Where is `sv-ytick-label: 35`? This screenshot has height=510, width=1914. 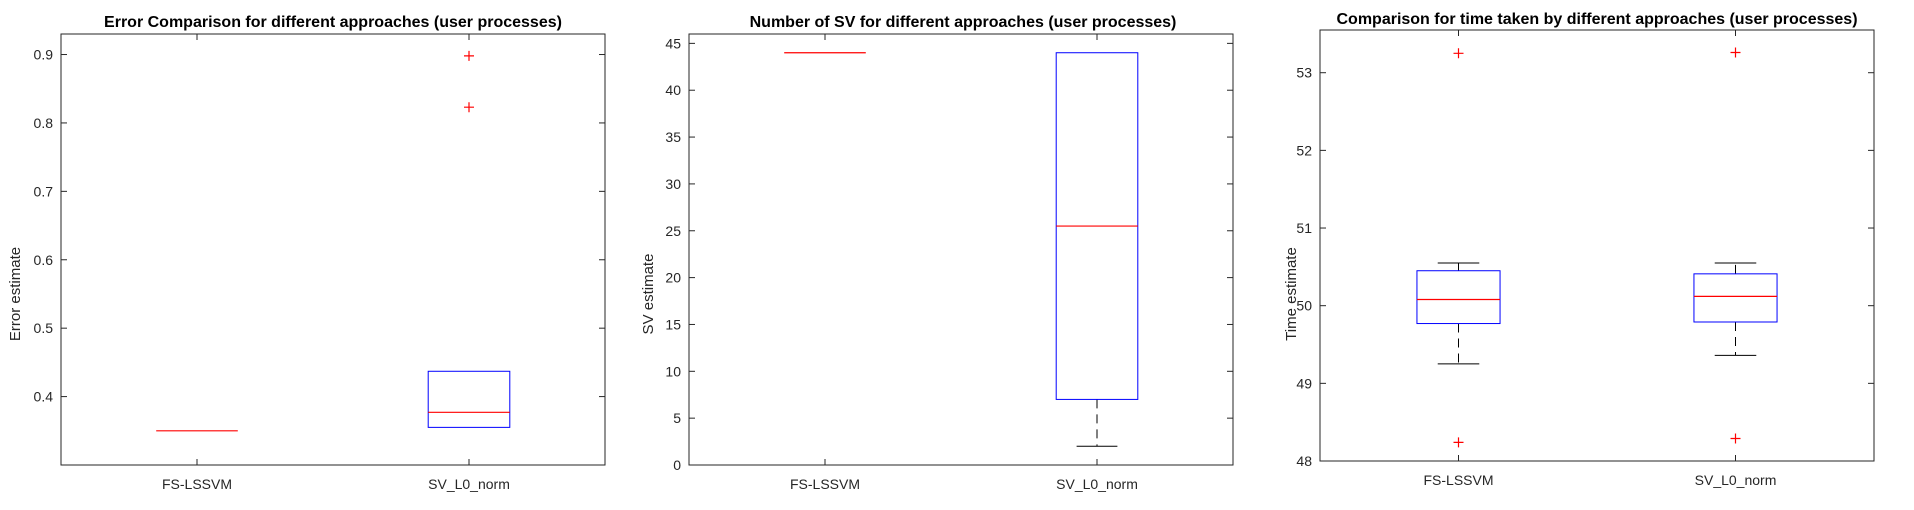 sv-ytick-label: 35 is located at coordinates (673, 137).